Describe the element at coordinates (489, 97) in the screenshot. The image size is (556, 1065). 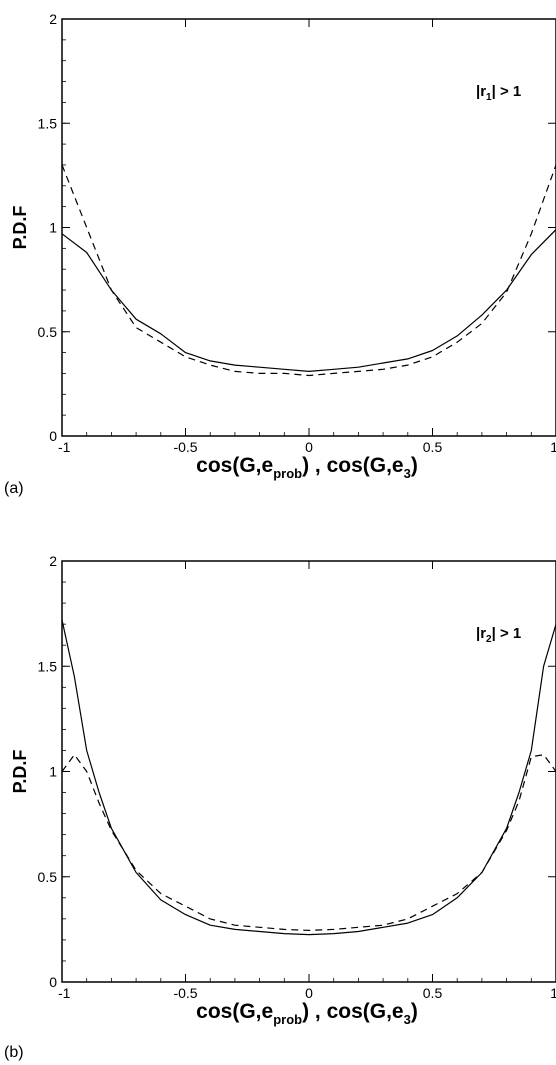
I see `annotation-subscript: 1` at that location.